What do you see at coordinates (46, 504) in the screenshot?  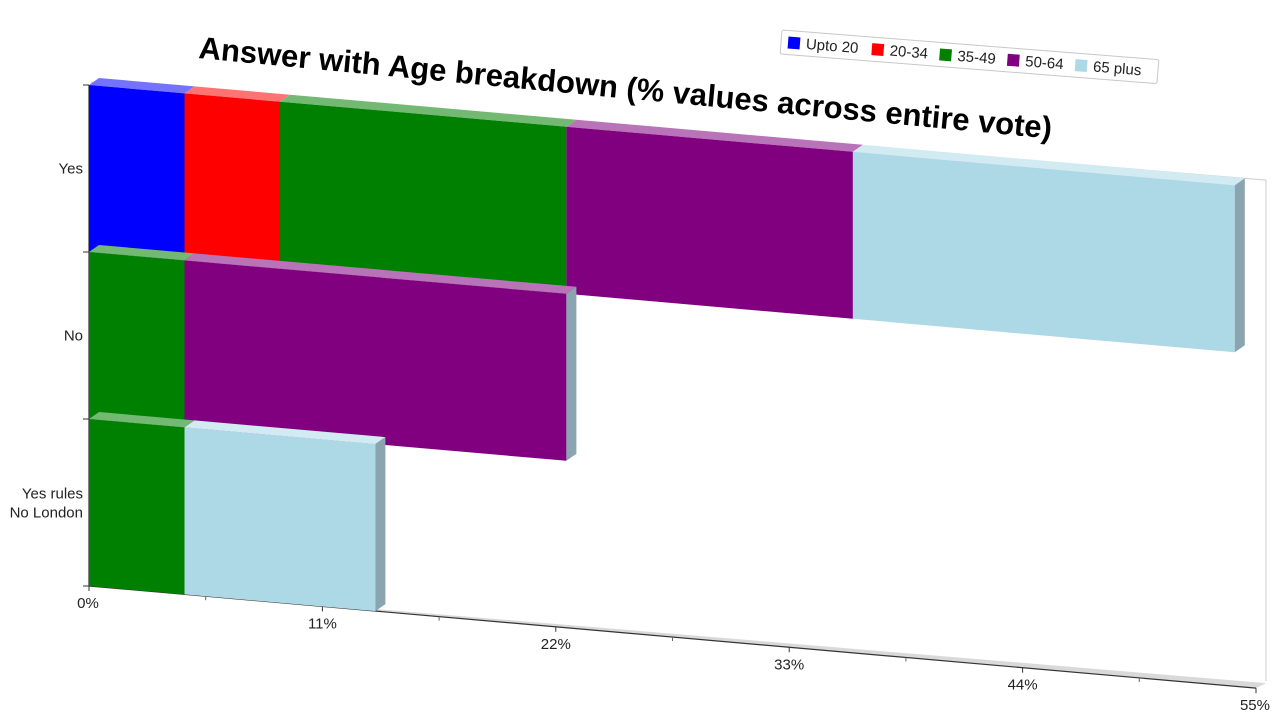 I see `category-label-yes-rules-no-london: Yes rules No London` at bounding box center [46, 504].